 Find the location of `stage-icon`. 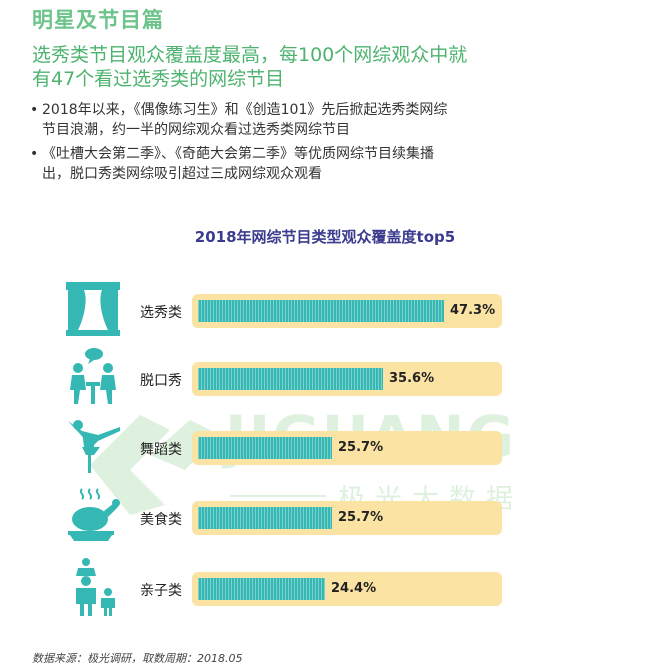

stage-icon is located at coordinates (93, 309).